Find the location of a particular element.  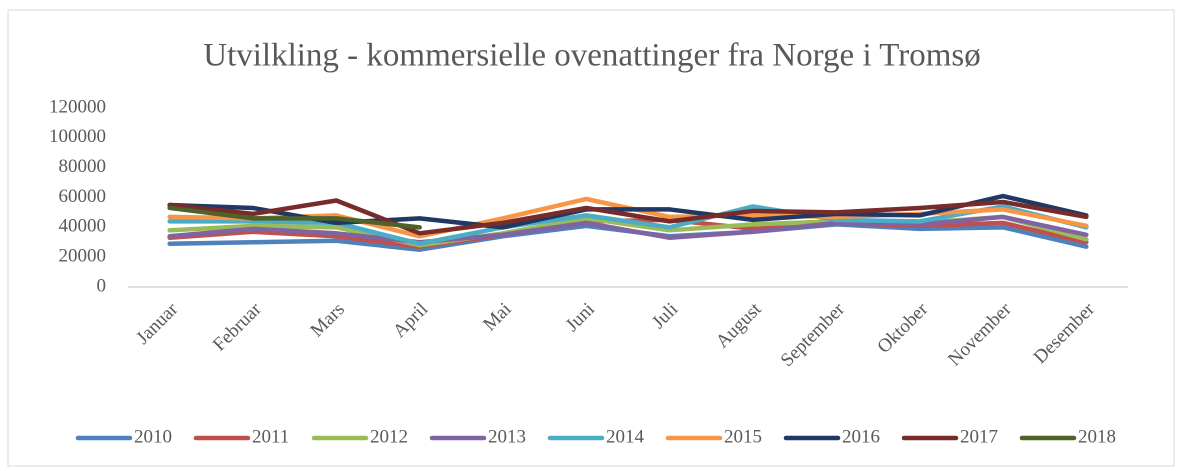

legend-label: 2010 is located at coordinates (153, 436).